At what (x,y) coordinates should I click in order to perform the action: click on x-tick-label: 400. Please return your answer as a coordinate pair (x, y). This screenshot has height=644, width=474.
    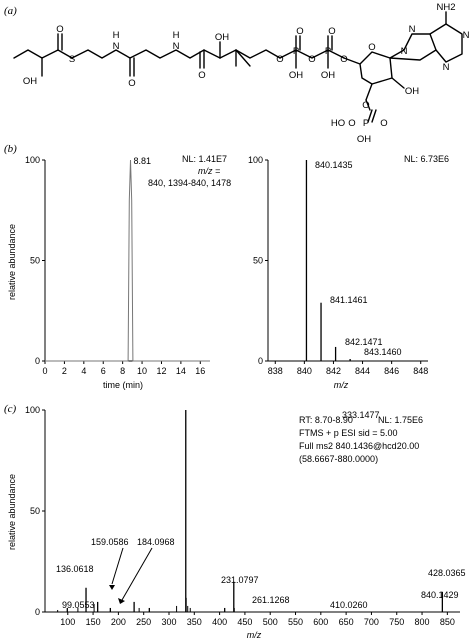
    Looking at the image, I should click on (219, 622).